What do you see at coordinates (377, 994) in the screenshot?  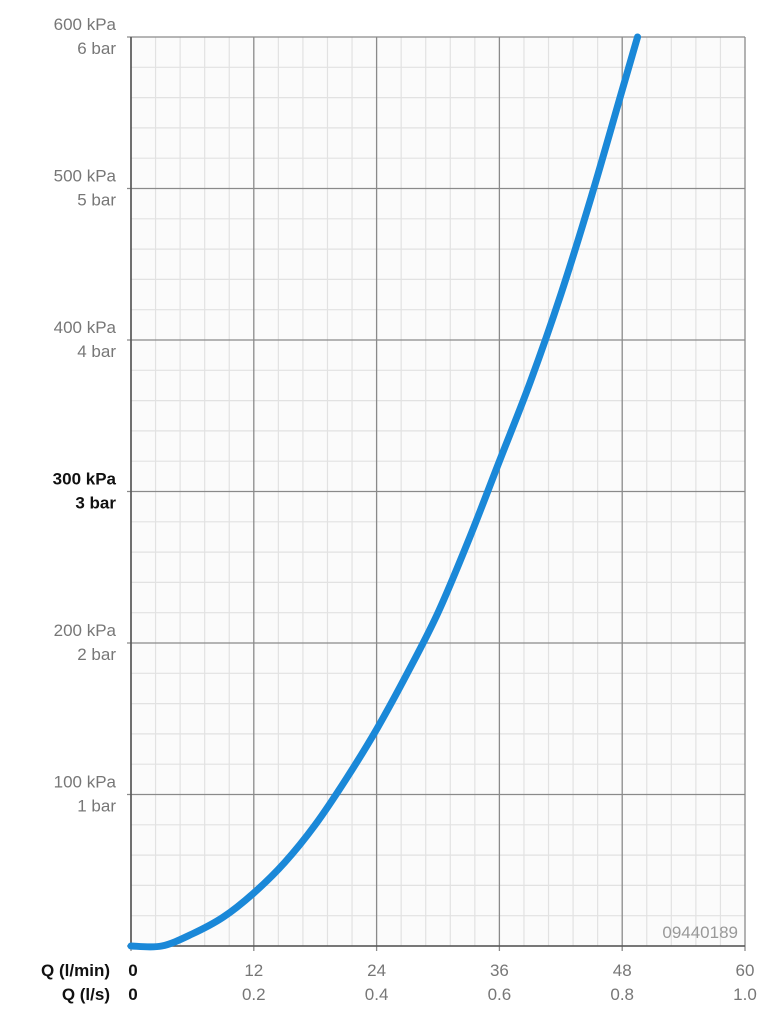 I see `x-tick-label-ls: 0.4` at bounding box center [377, 994].